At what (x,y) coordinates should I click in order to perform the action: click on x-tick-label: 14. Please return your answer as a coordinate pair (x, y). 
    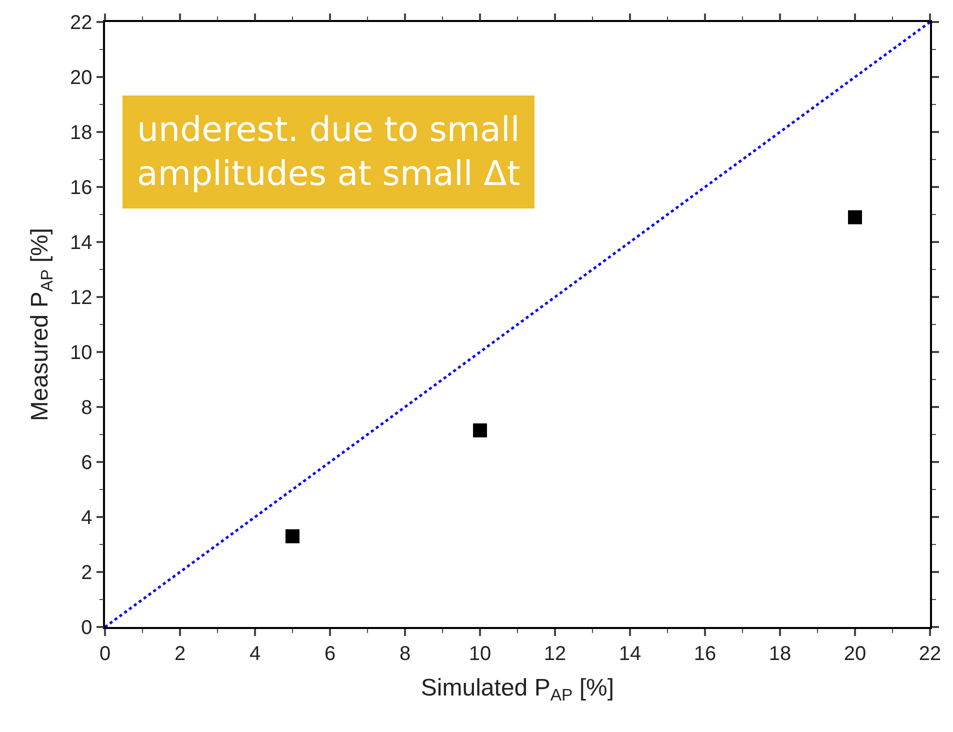
    Looking at the image, I should click on (630, 653).